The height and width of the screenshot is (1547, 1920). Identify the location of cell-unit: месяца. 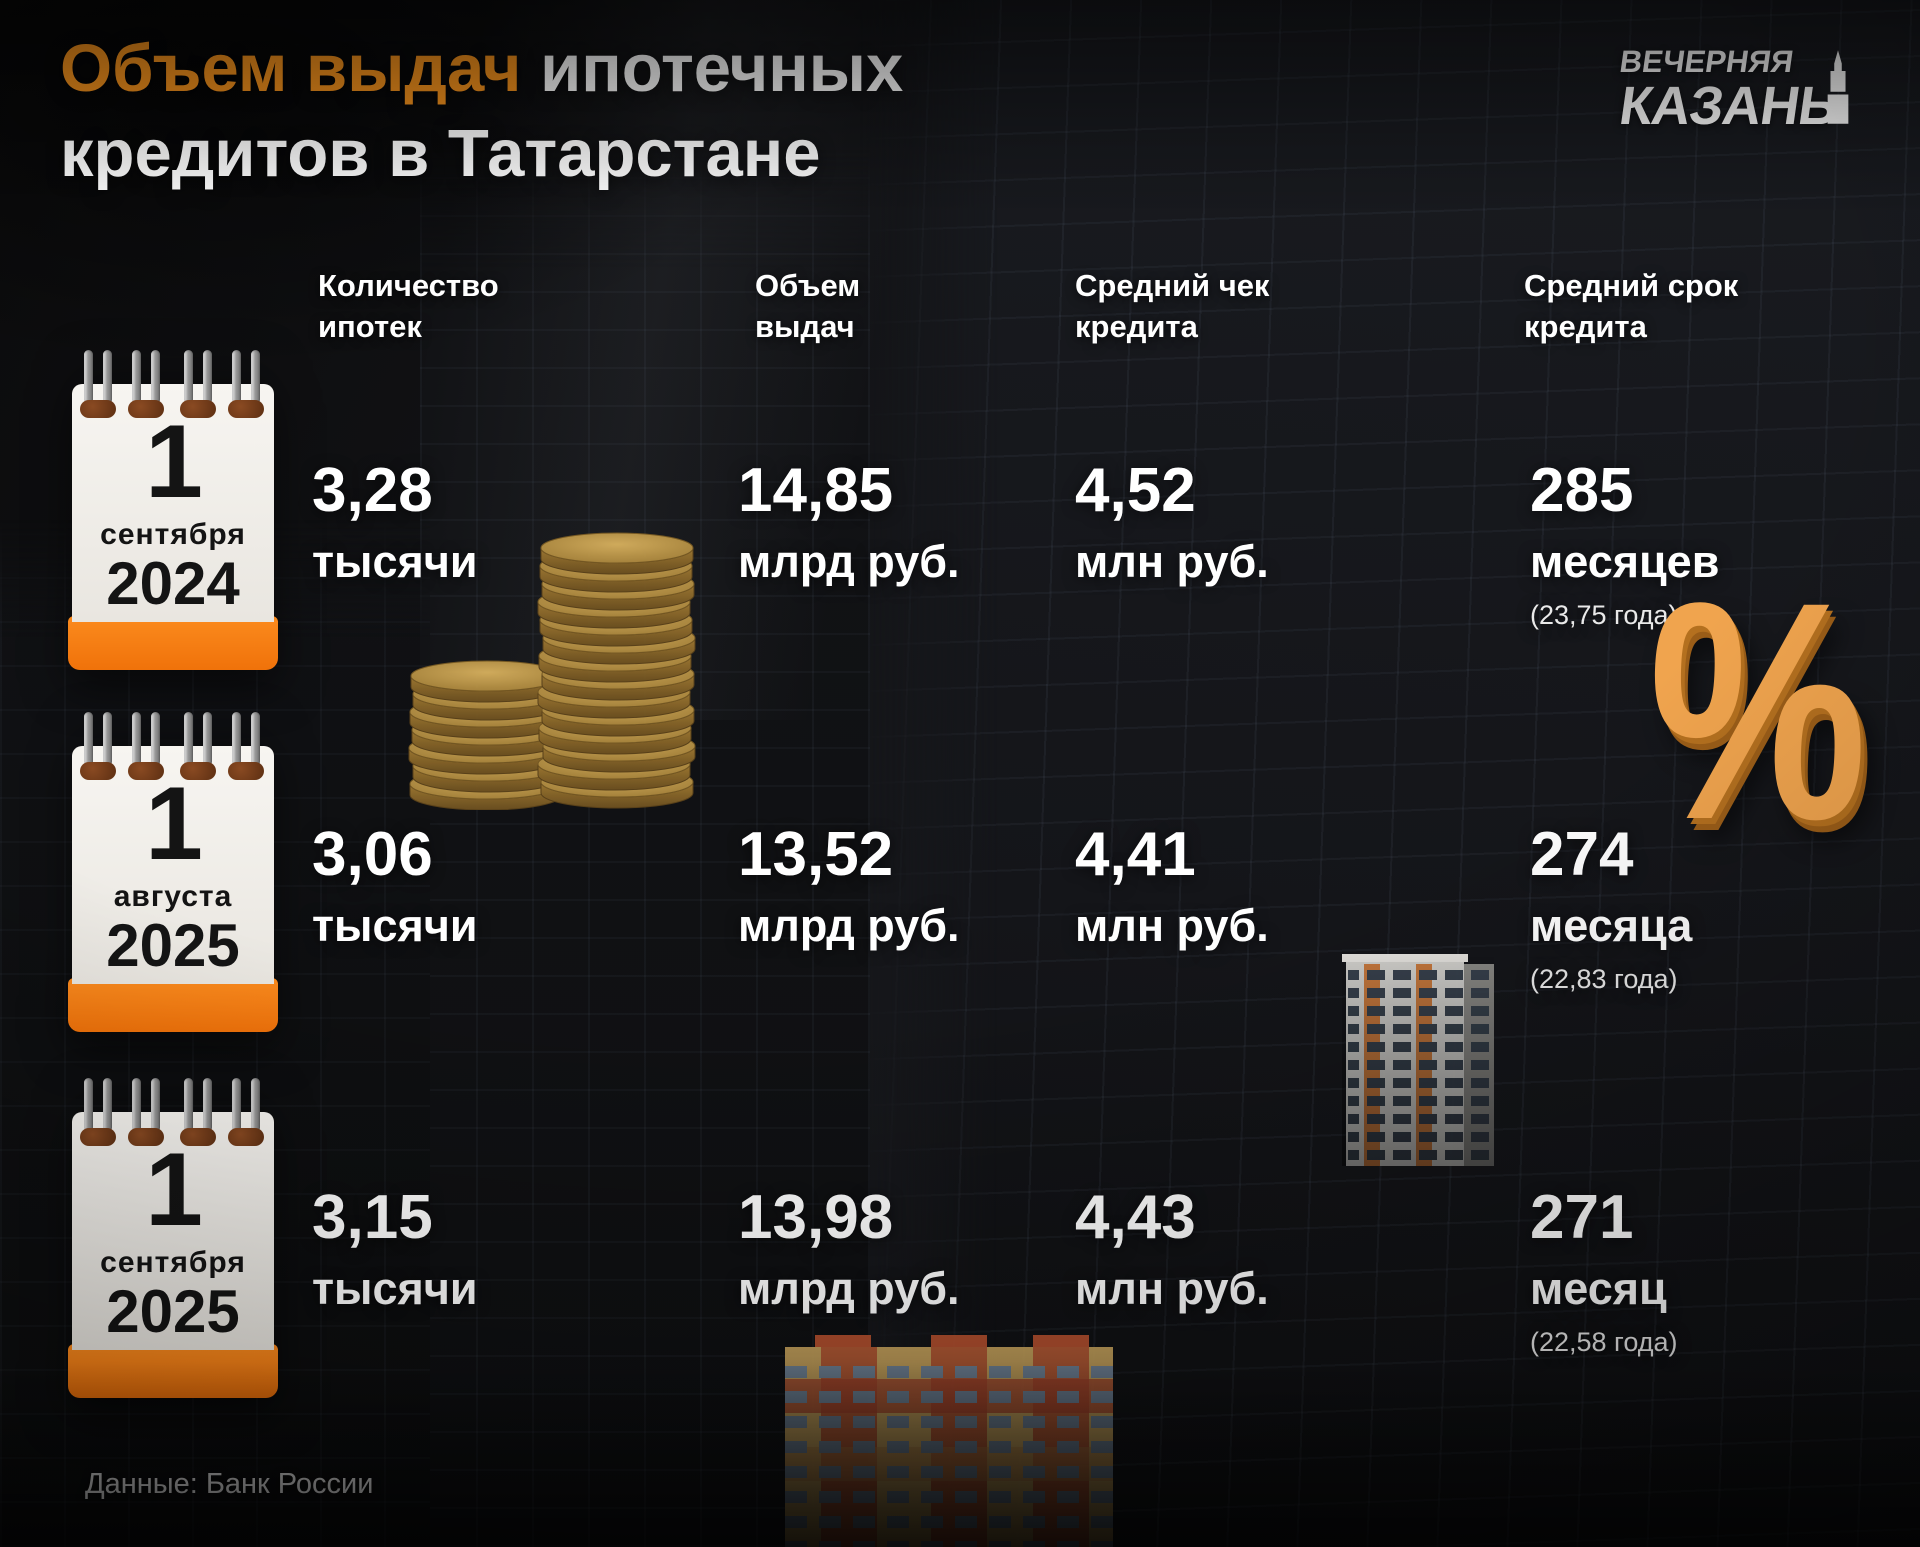
(1611, 926).